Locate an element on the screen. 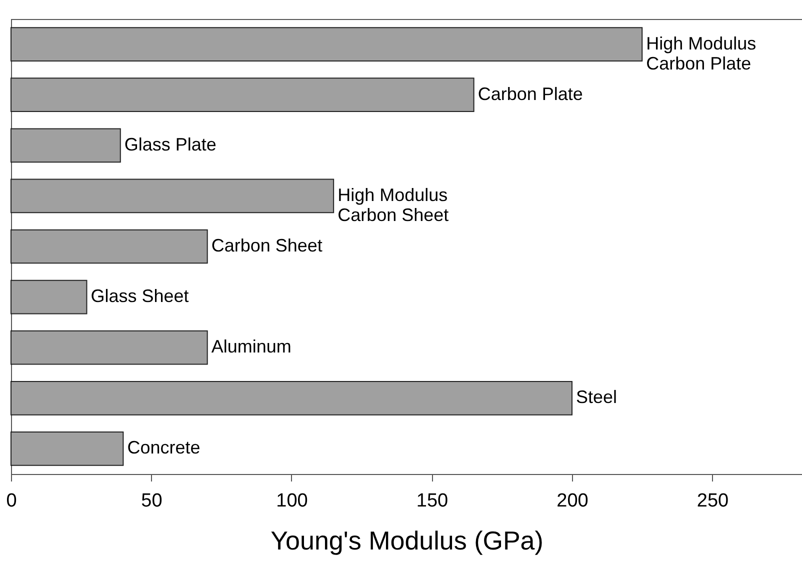 Image resolution: width=802 pixels, height=583 pixels. y-tick-label: Glass Plate is located at coordinates (170, 144).